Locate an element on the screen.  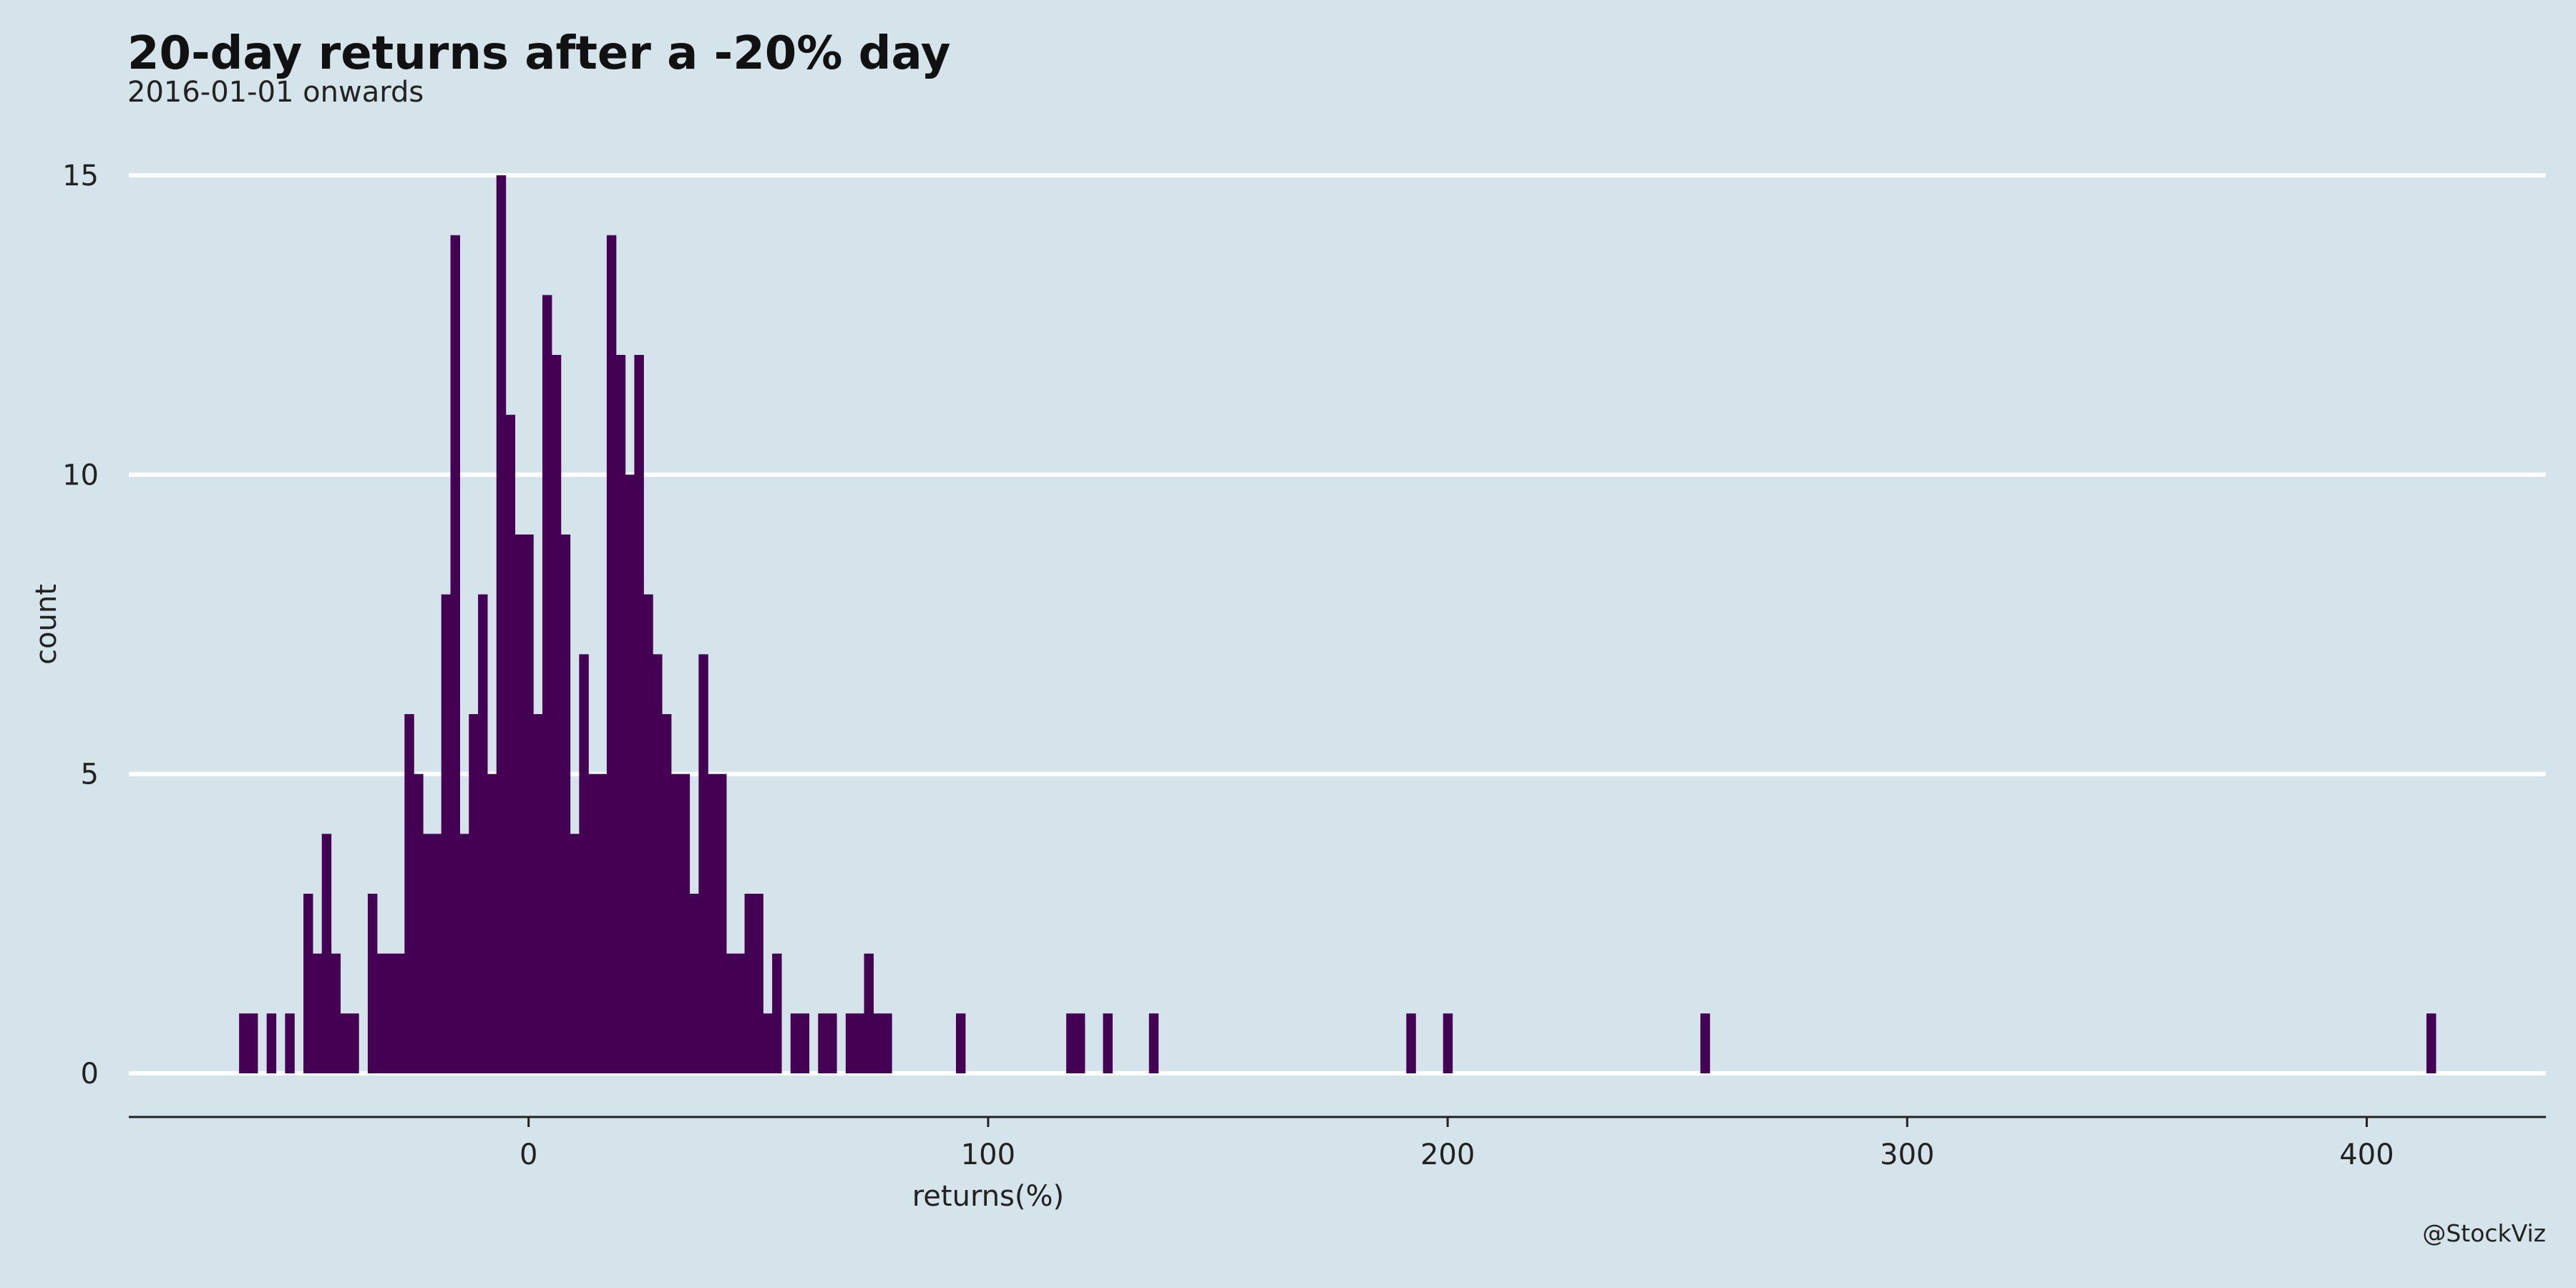
x-axis-title: returns(%) is located at coordinates (988, 1196).